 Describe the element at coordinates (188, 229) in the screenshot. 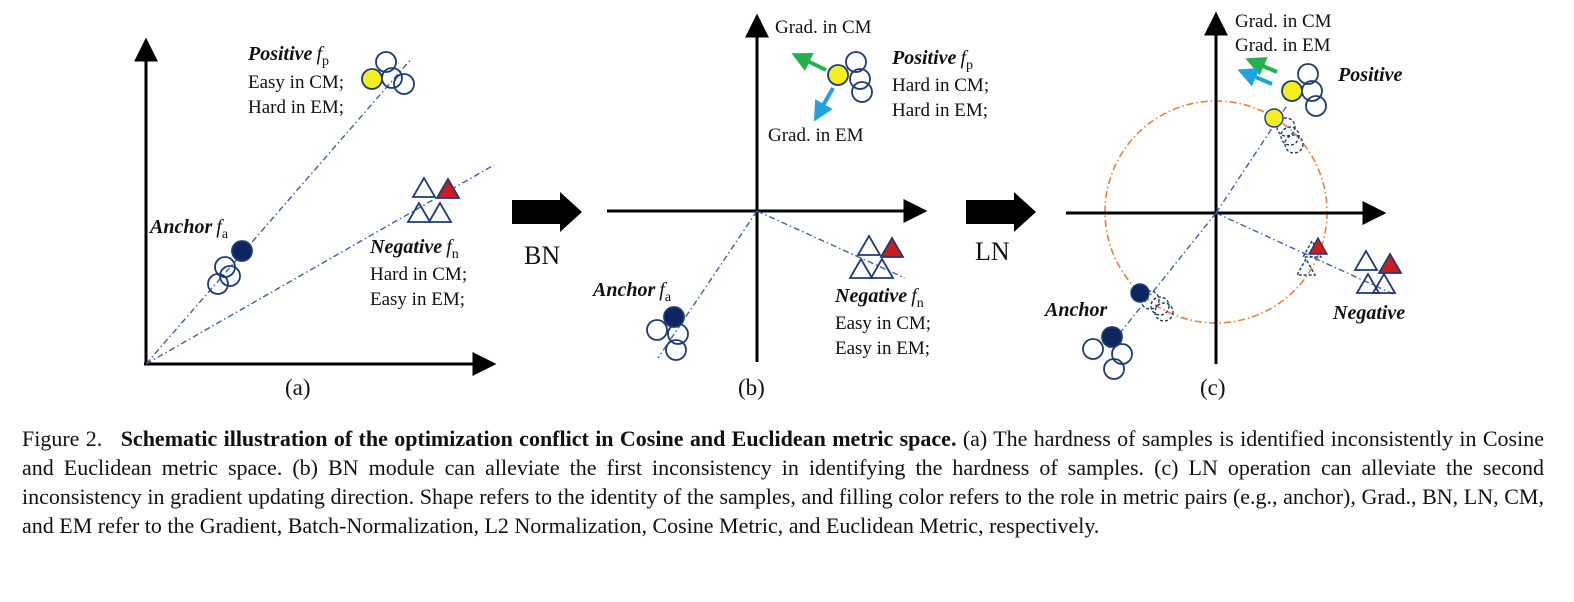

I see `panel-a-anchor-title: Anchor fa` at that location.